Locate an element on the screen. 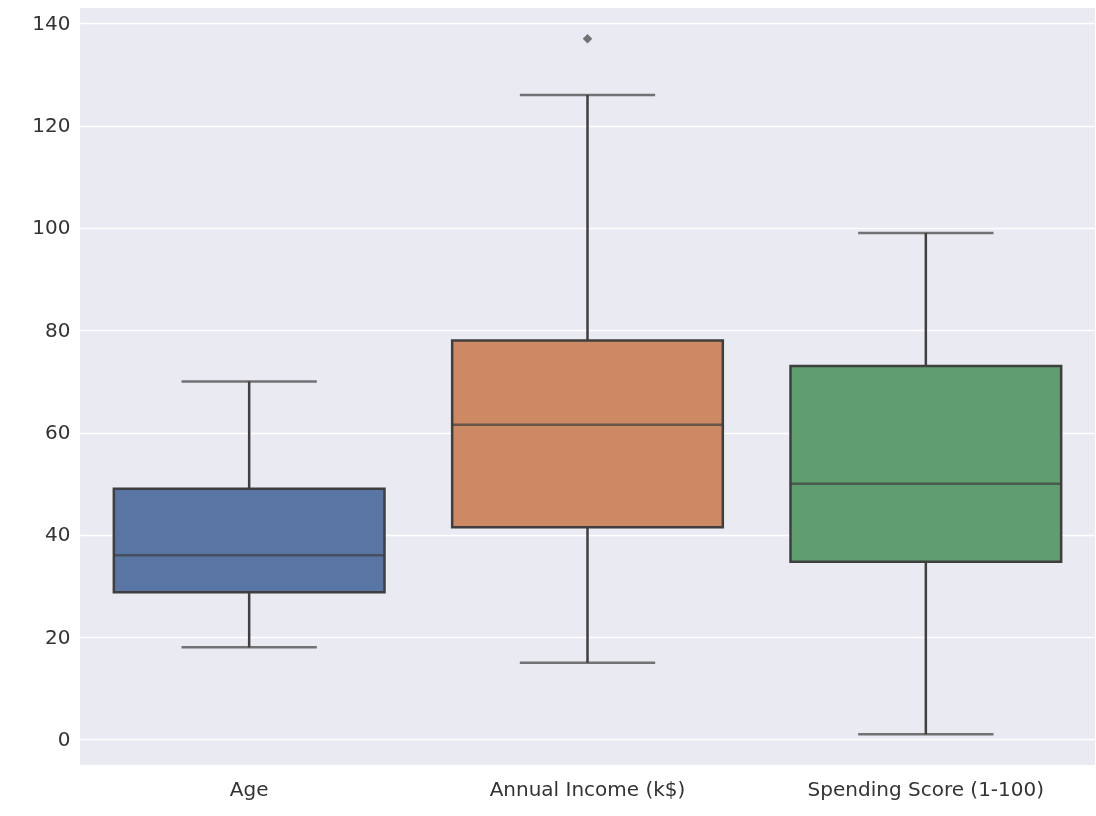 This screenshot has height=816, width=1096. y-tick-label: 80 is located at coordinates (58, 329).